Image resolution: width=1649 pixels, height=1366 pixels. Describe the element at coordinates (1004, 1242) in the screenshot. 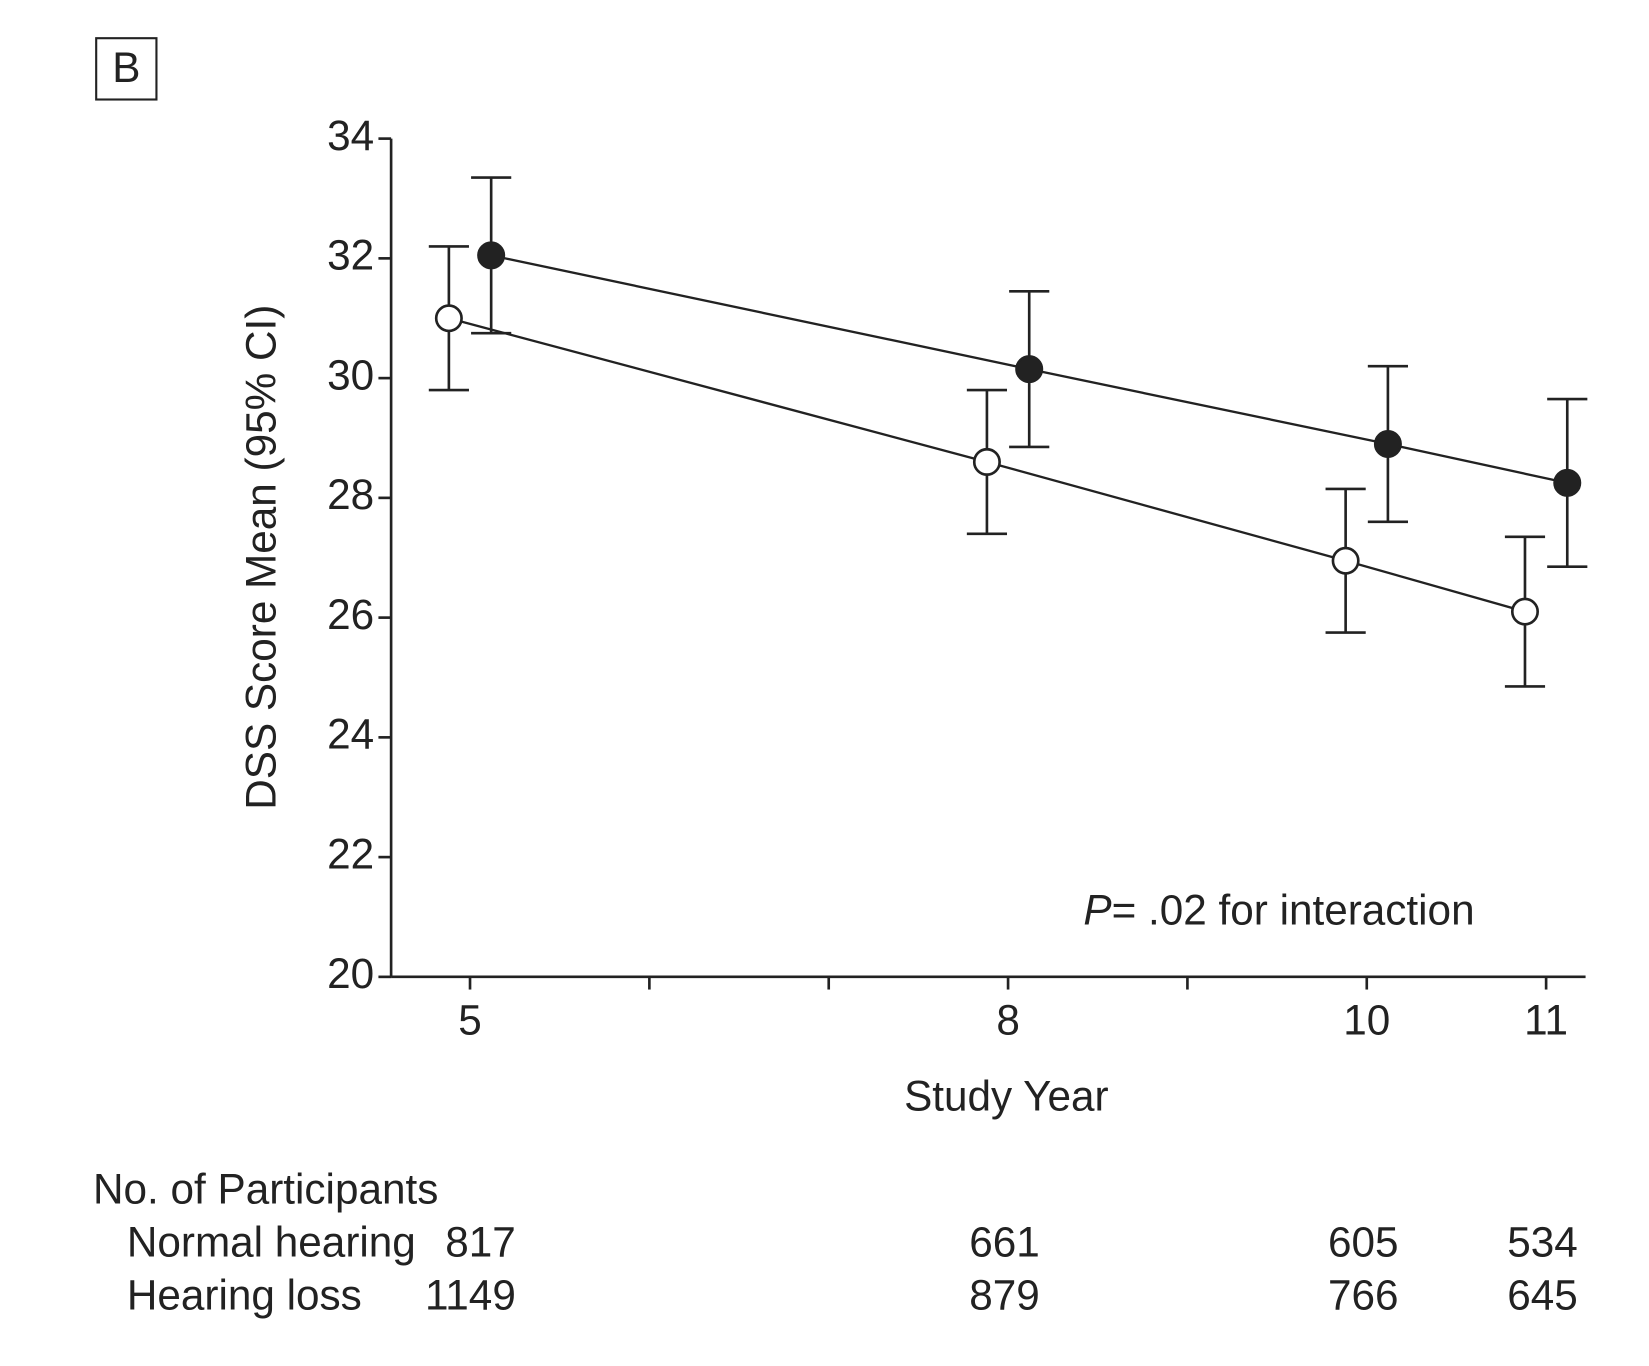

I see `table-cell: 661` at that location.